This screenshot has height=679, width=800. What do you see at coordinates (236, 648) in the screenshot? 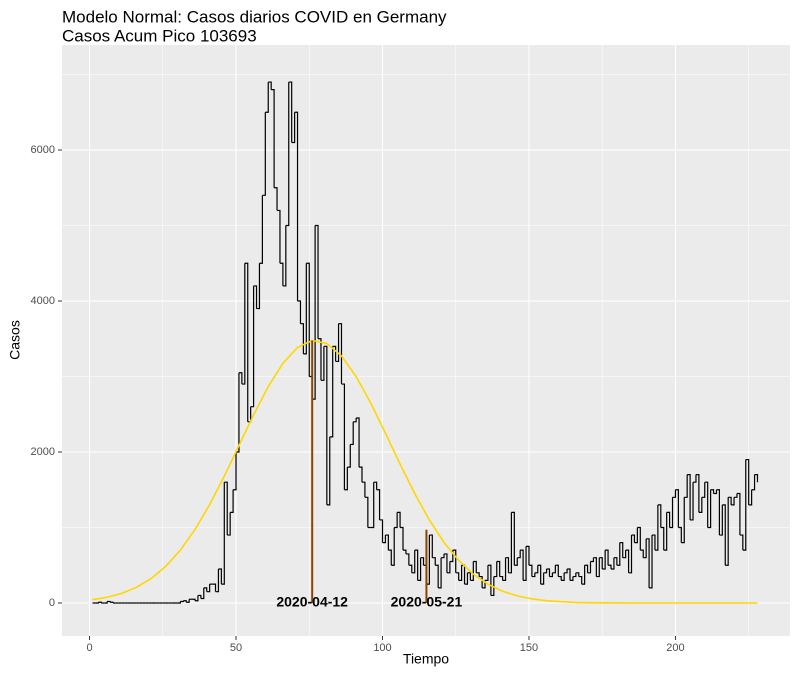
I see `x-tick-label: 50` at bounding box center [236, 648].